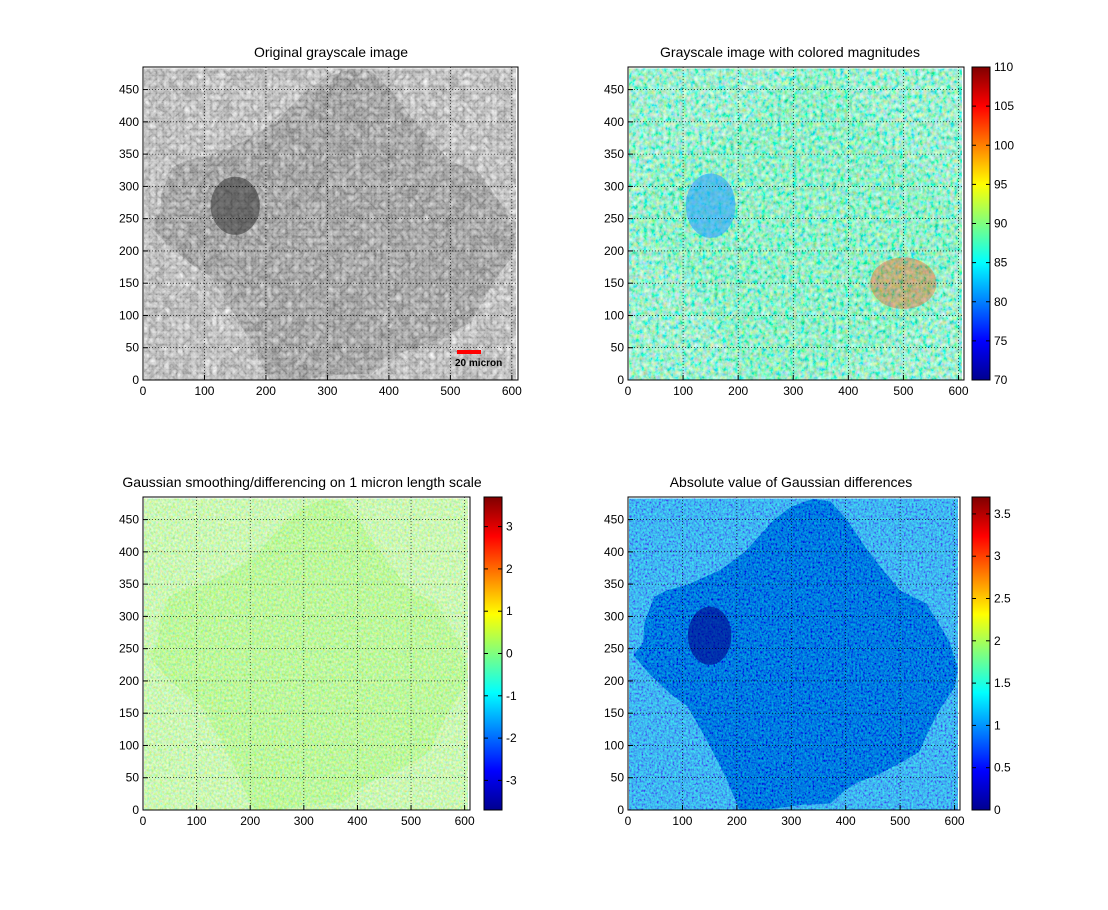 The height and width of the screenshot is (910, 1108). Describe the element at coordinates (1001, 341) in the screenshot. I see `colorbar-tick-label: 75` at that location.